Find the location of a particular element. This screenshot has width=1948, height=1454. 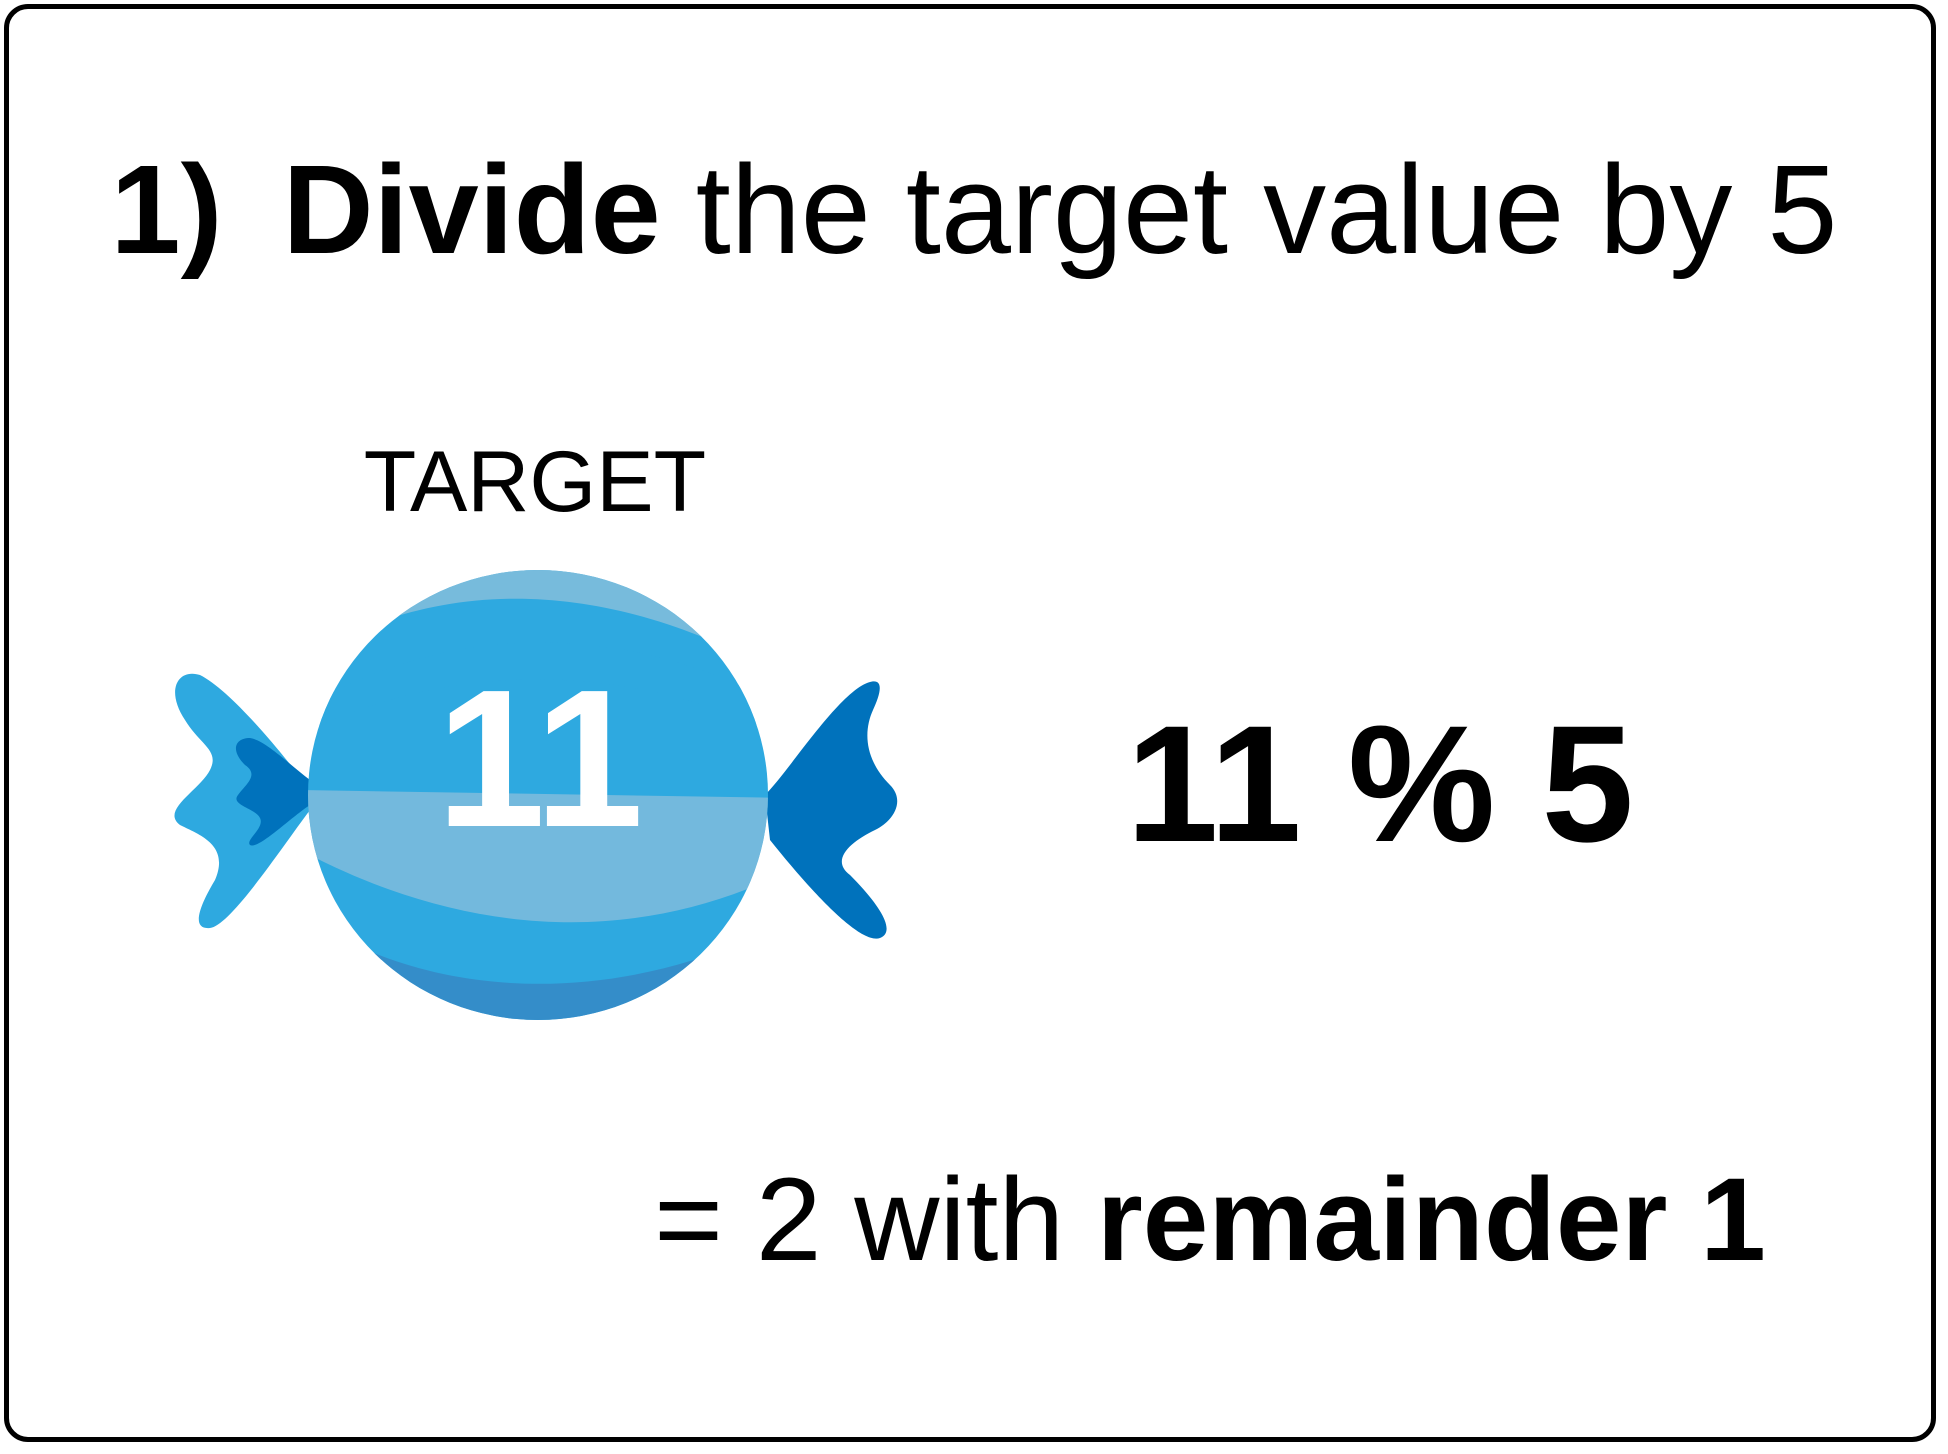

candy-left-wing-fold is located at coordinates (272, 792).